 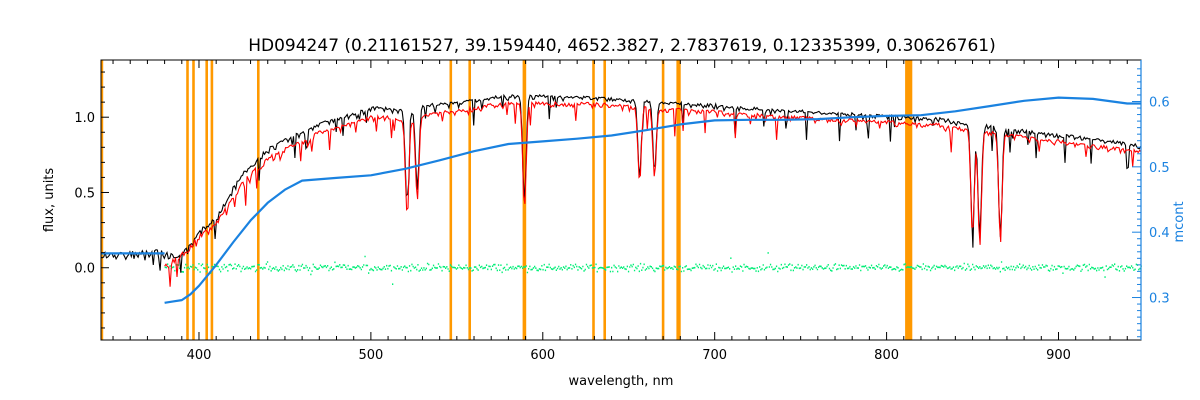 I want to click on x-tick-label: 700, so click(x=714, y=355).